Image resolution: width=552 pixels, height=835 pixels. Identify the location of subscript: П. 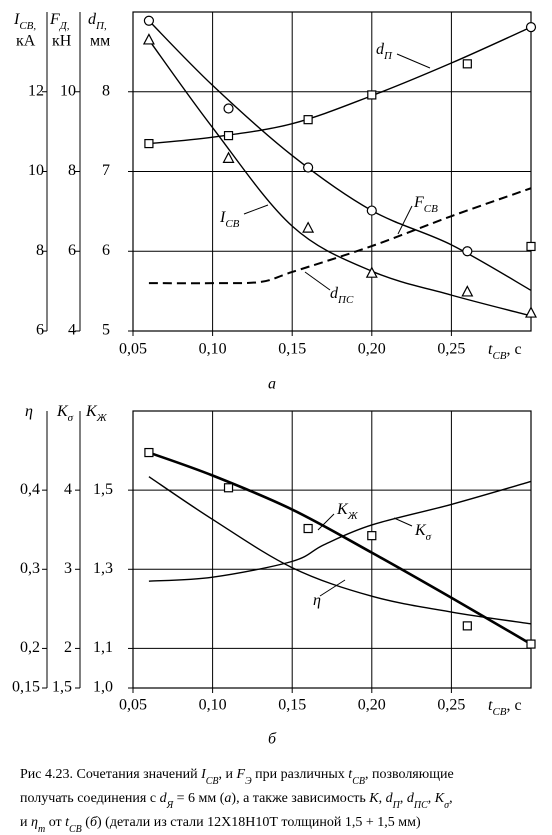
(388, 56).